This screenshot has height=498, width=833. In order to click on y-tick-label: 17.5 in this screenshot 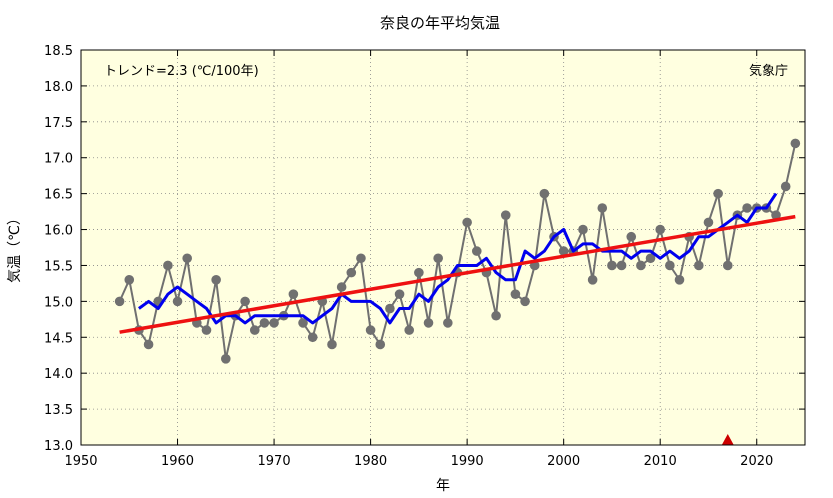, I will do `click(58, 123)`.